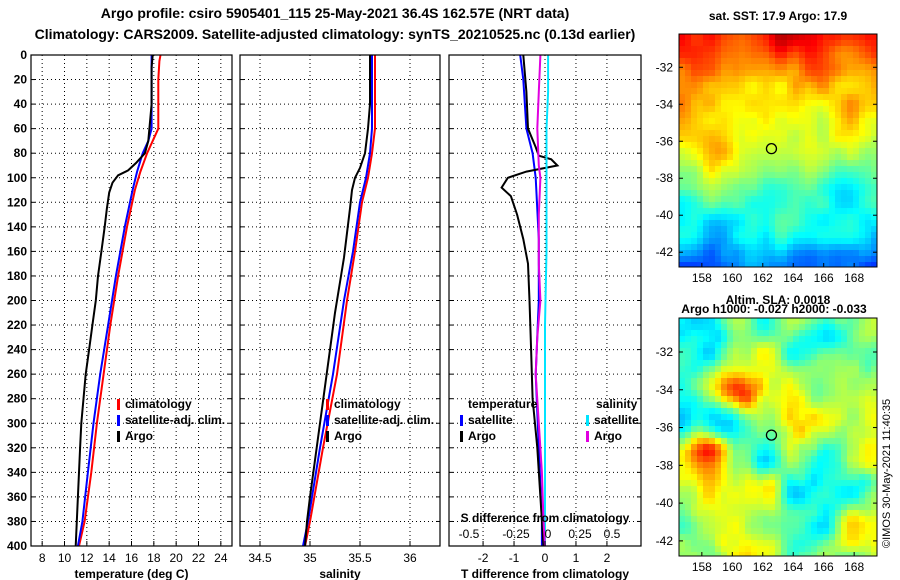 This screenshot has width=900, height=580. Describe the element at coordinates (516, 534) in the screenshot. I see `diff-top-tick-label: -0.25` at that location.